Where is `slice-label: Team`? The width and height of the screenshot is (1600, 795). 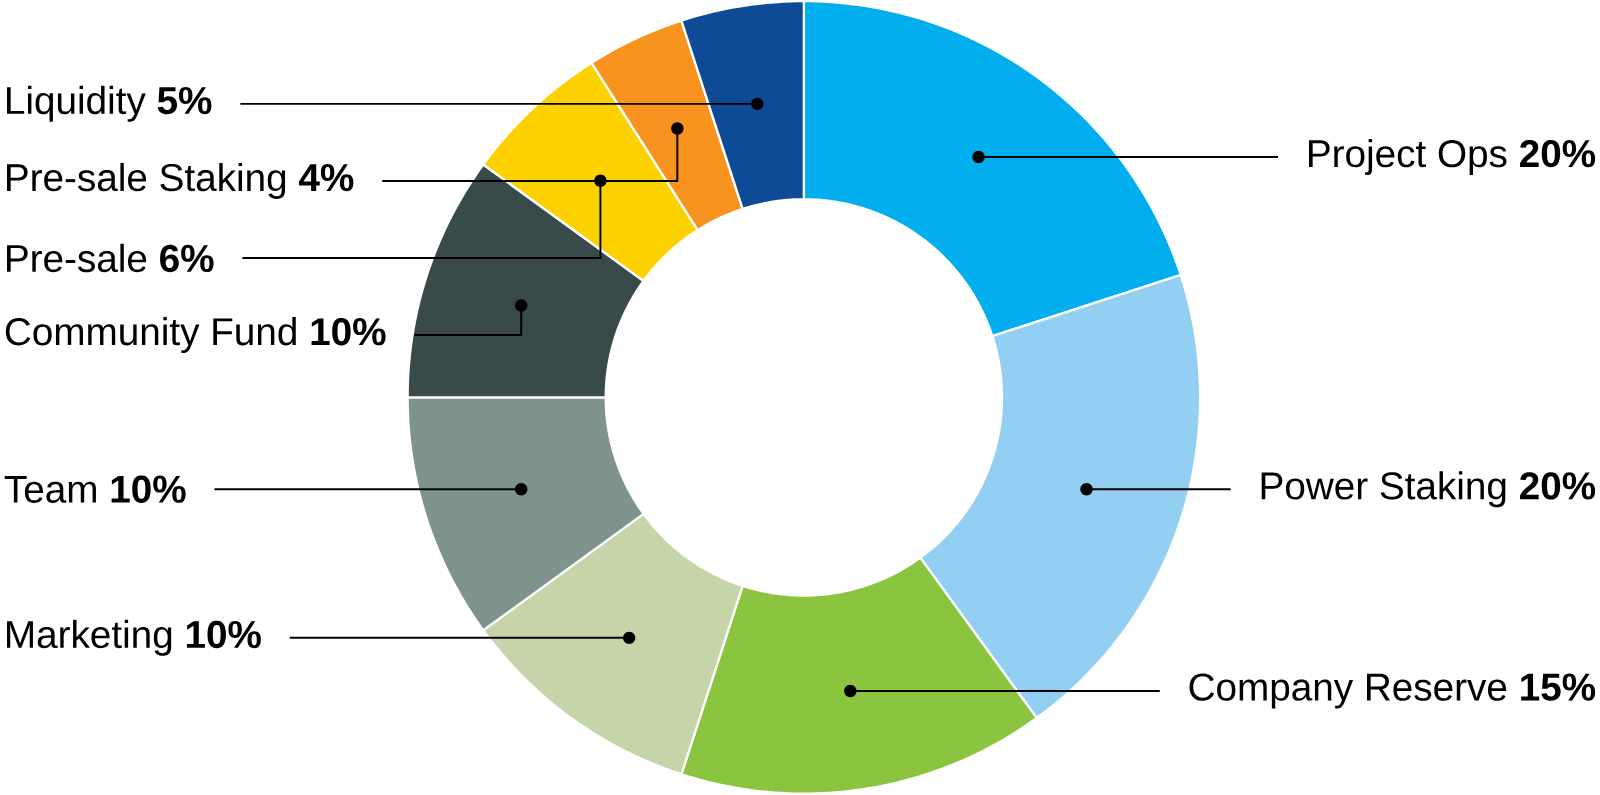 slice-label: Team is located at coordinates (50, 490).